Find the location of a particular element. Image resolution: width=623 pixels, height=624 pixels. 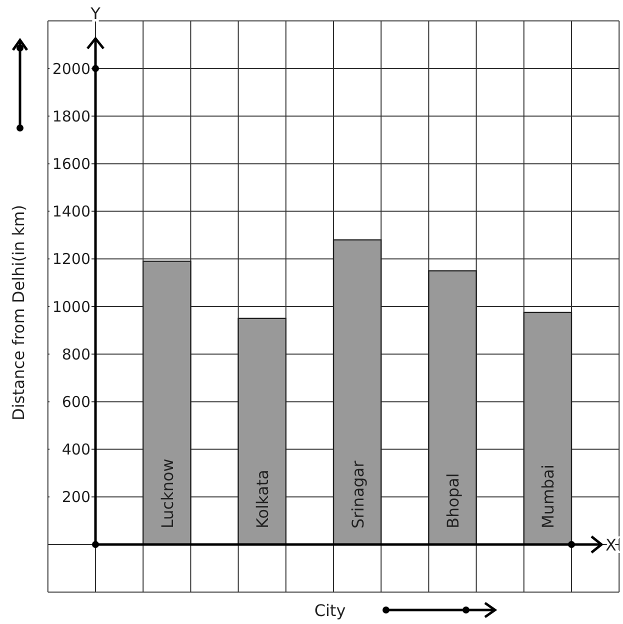

x-tick-label: Bhopal is located at coordinates (453, 500).